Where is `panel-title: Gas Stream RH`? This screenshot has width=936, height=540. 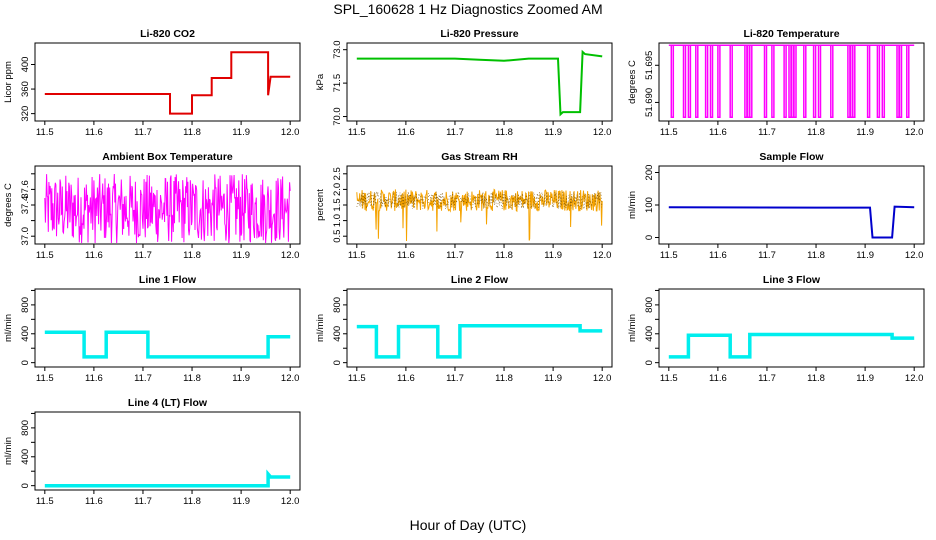 panel-title: Gas Stream RH is located at coordinates (479, 157).